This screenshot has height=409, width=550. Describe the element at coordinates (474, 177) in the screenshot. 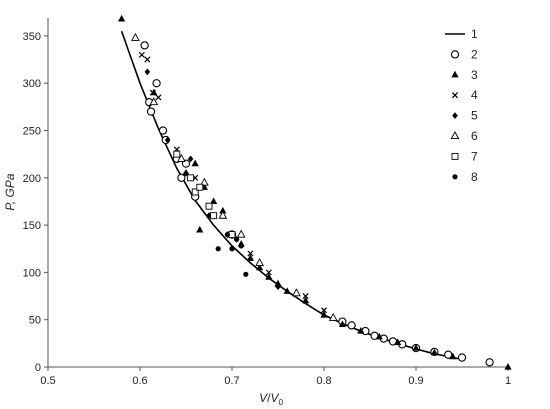

I see `legend-label-8: 8` at that location.